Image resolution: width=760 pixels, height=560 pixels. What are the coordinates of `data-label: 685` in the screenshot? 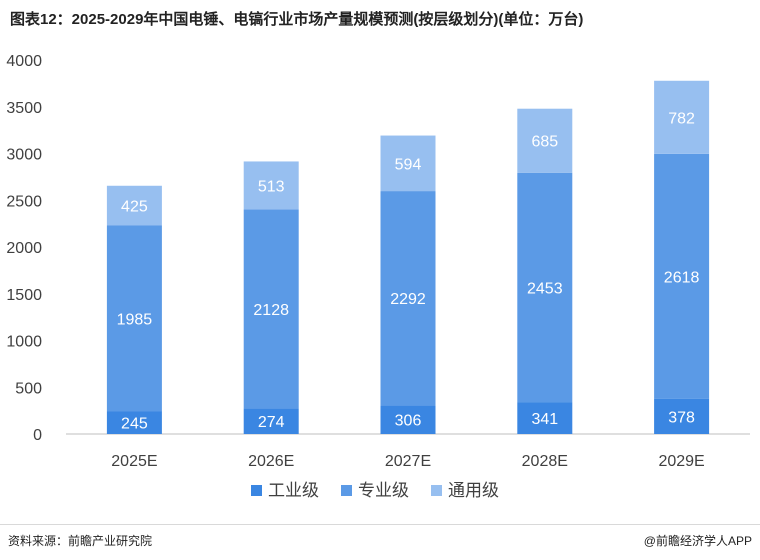 It's located at (544, 142).